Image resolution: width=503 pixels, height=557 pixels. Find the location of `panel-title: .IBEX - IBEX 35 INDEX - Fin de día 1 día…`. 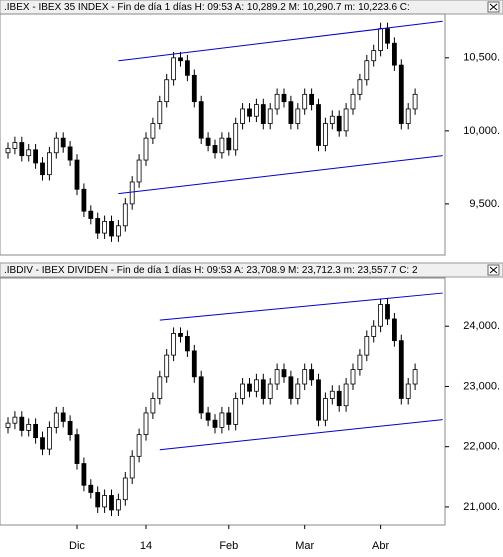

panel-title: .IBEX - IBEX 35 INDEX - Fin de día 1 día… is located at coordinates (207, 7).